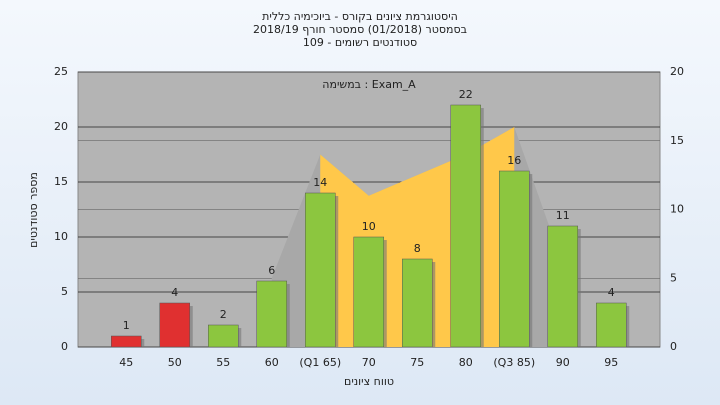 This screenshot has height=405, width=720. I want to click on y-tick-label: 25, so click(61, 71).